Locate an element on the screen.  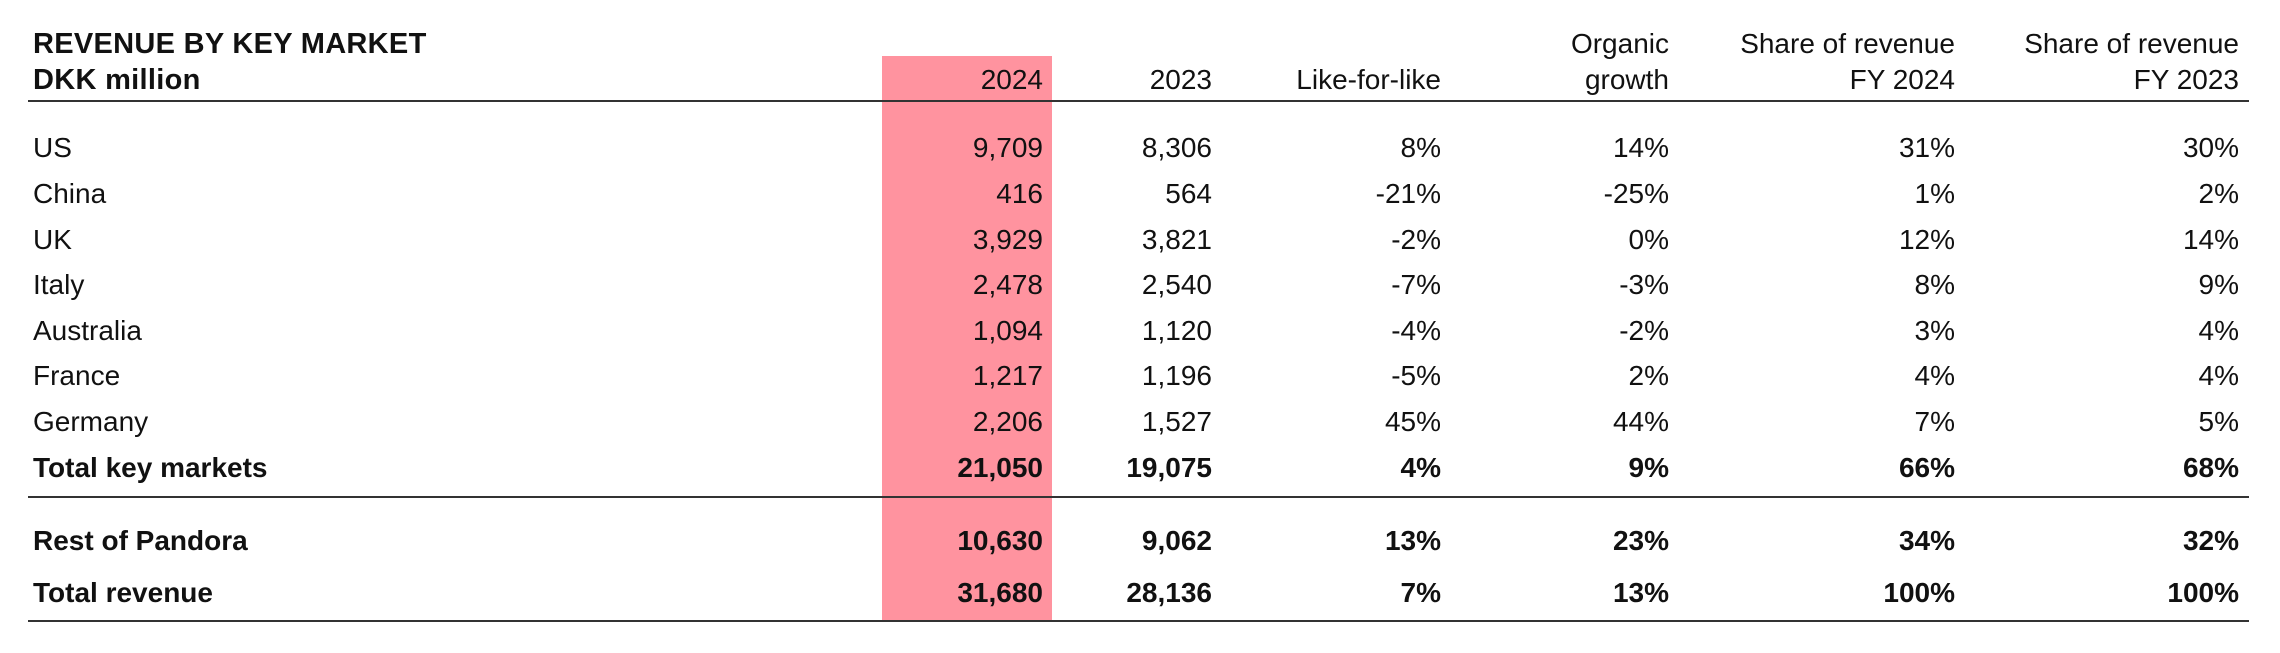
column-header-5-line2: FY 2024 is located at coordinates (1902, 79).